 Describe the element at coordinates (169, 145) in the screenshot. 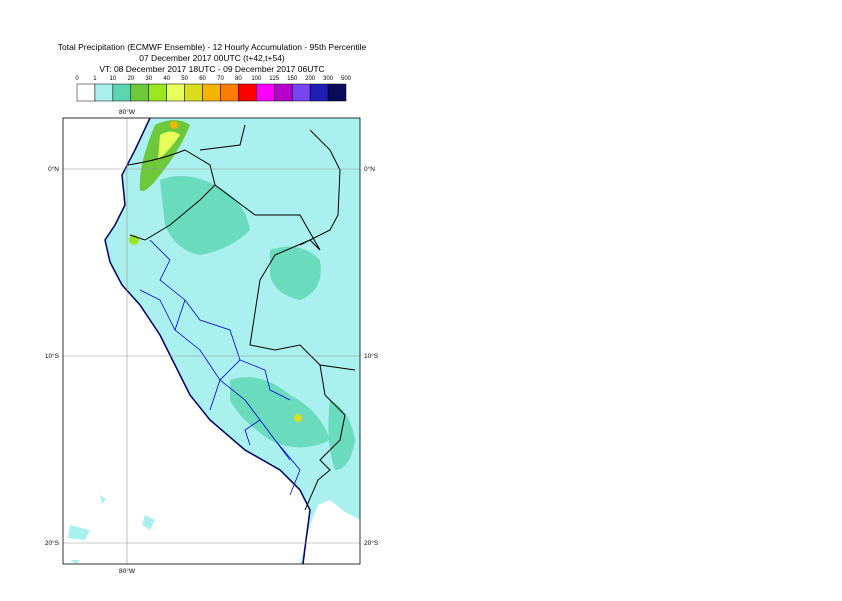

I see `precip-heavier` at that location.